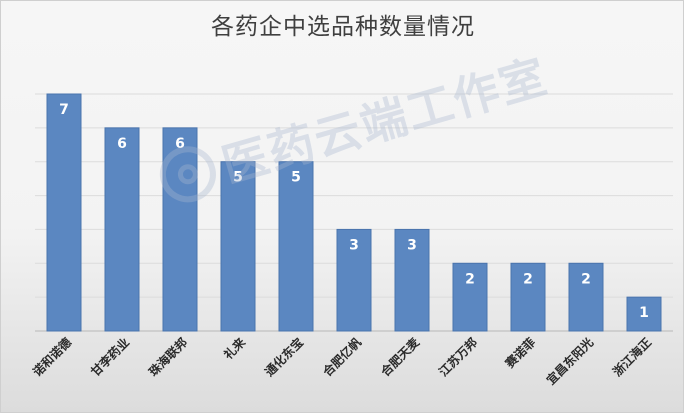 The width and height of the screenshot is (684, 414). Describe the element at coordinates (343, 27) in the screenshot. I see `chart-title: 各药企中选品种数量情况` at that location.